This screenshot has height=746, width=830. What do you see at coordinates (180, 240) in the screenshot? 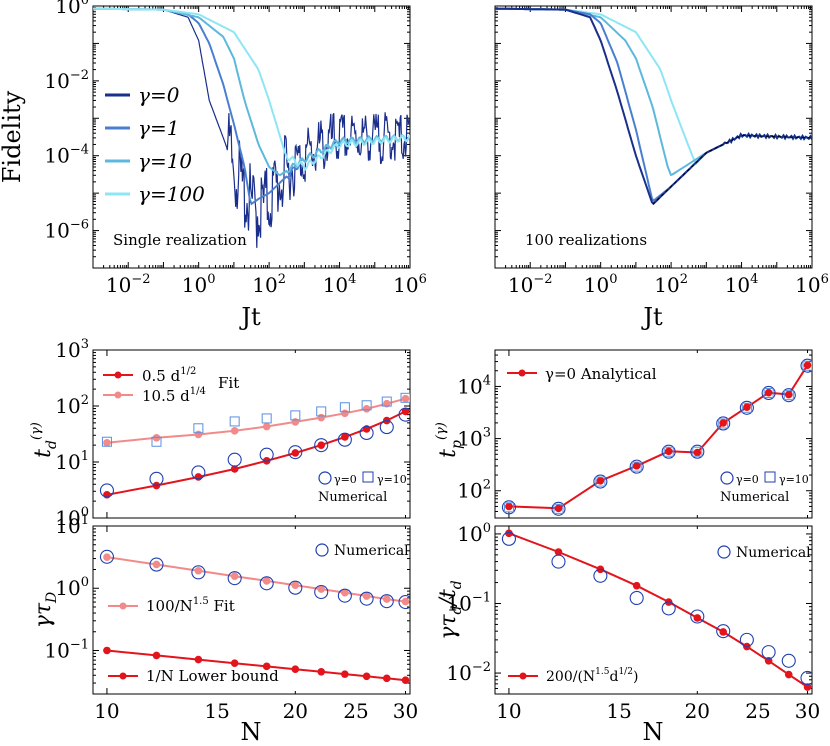
I see `single-realization-annotation: Single realization` at bounding box center [180, 240].